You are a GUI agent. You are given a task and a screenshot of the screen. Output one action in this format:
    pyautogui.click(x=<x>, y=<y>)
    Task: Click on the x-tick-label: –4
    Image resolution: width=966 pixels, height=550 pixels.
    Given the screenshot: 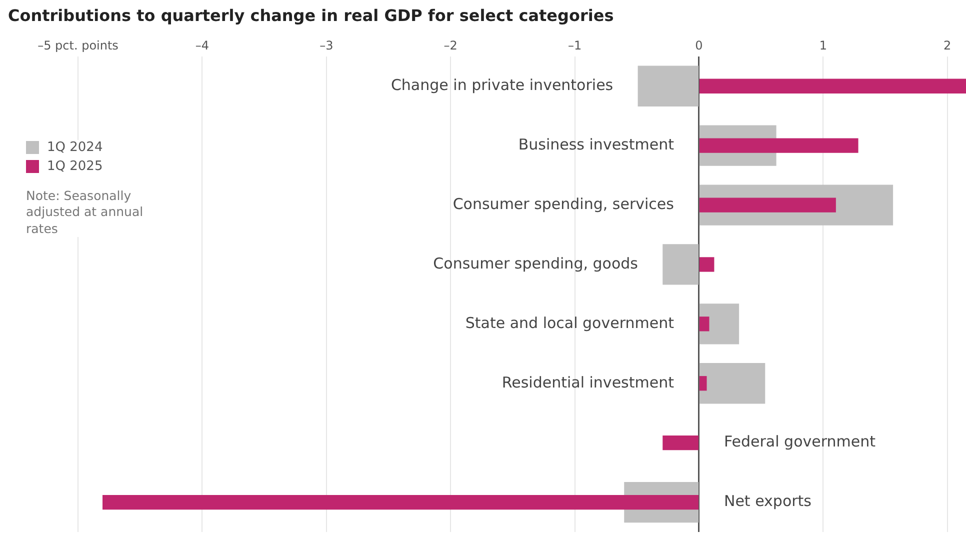 What is the action you would take?
    pyautogui.click(x=202, y=45)
    